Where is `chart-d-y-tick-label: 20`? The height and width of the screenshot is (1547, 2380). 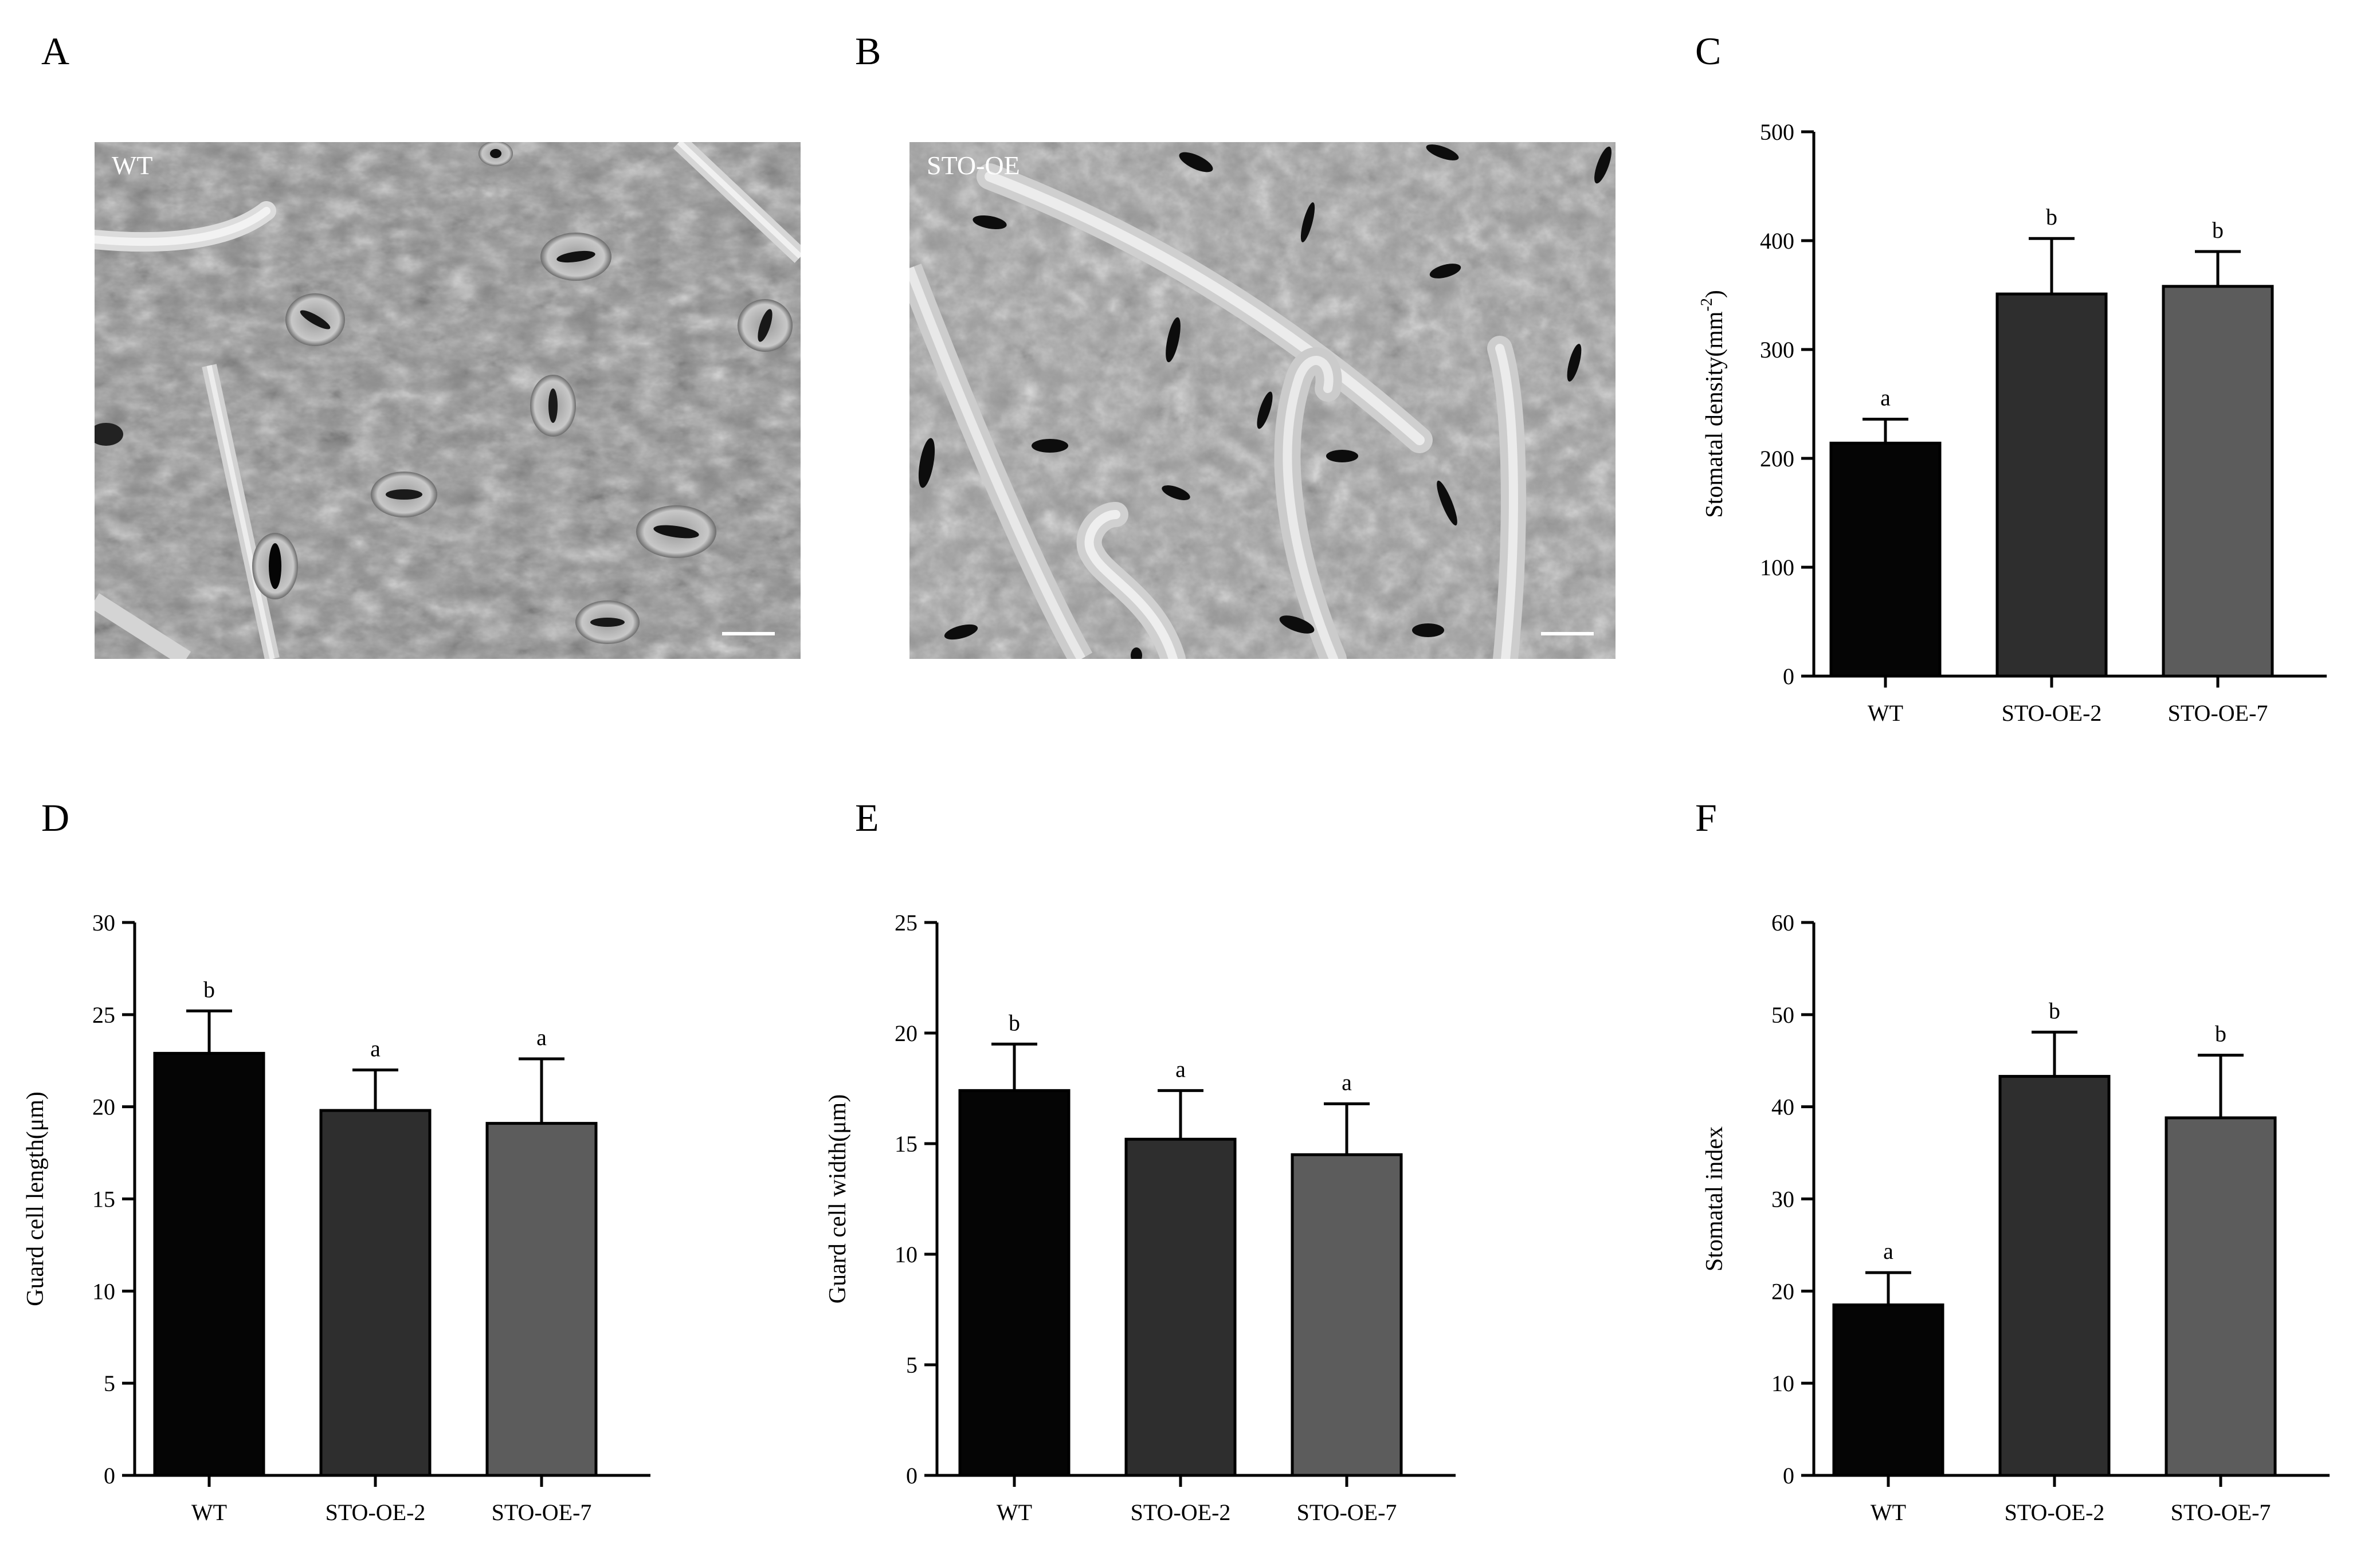
chart-d-y-tick-label: 20 is located at coordinates (103, 1107).